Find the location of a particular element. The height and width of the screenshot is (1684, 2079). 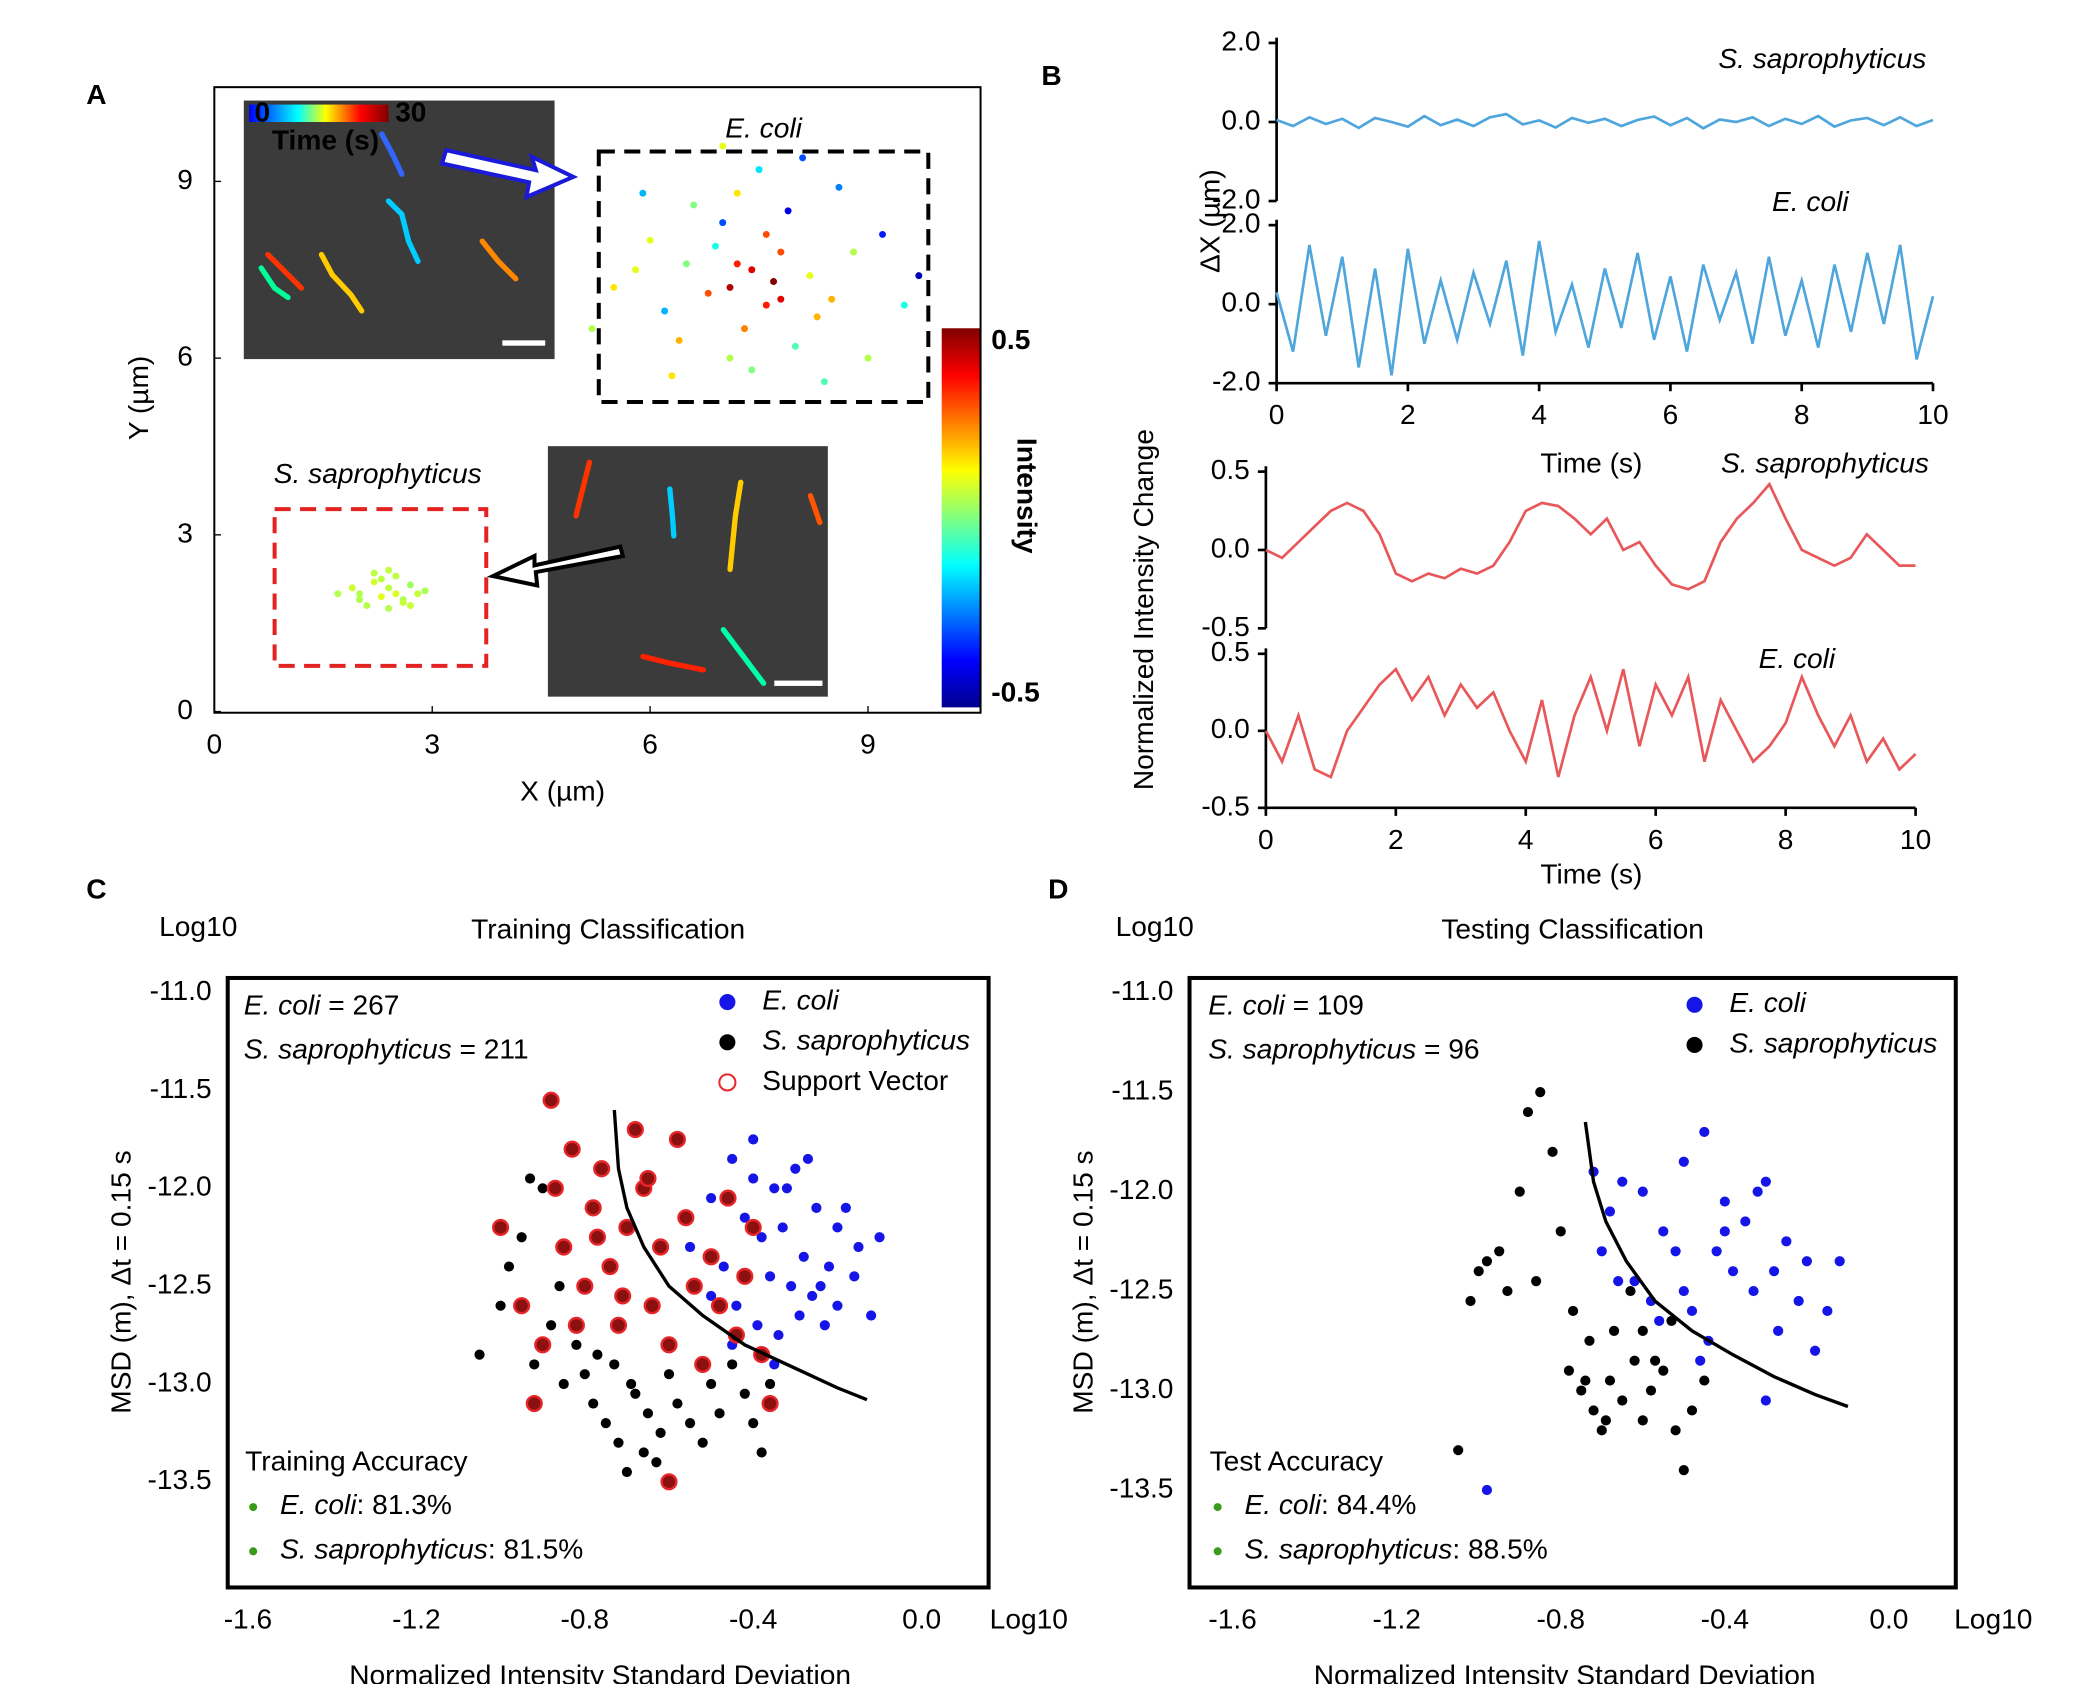

y-tick-label: -11.5 is located at coordinates (1142, 1090).